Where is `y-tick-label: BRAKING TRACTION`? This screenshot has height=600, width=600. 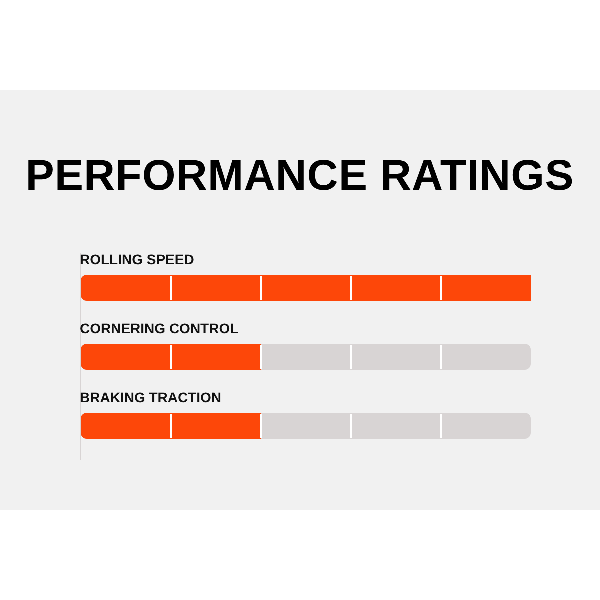 y-tick-label: BRAKING TRACTION is located at coordinates (151, 398).